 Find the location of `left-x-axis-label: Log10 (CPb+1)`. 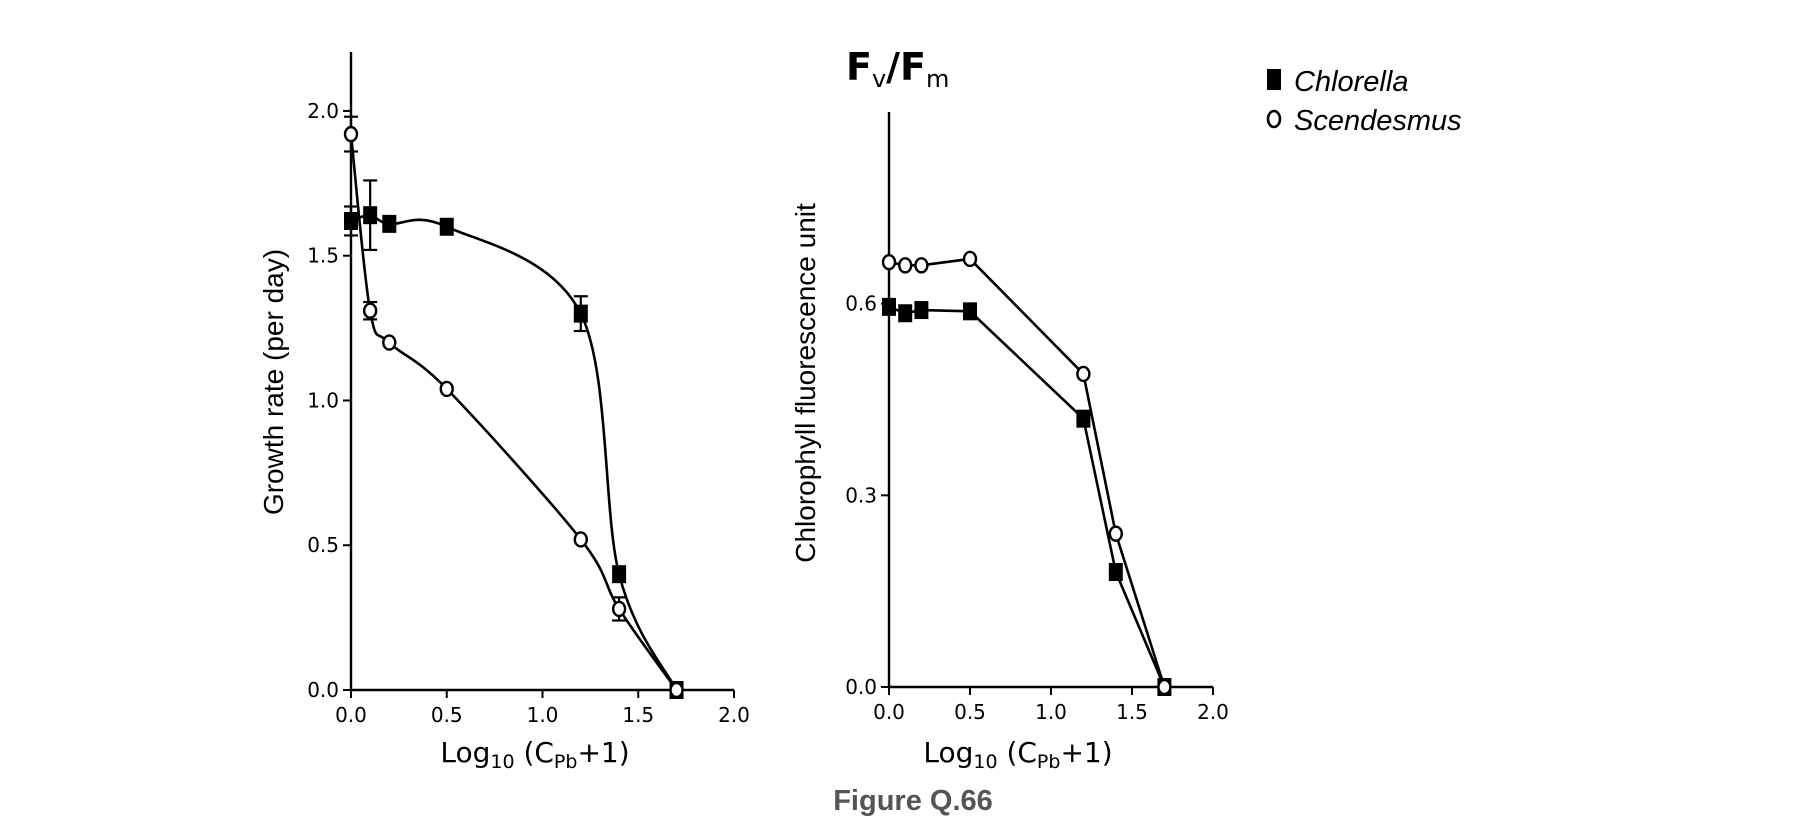

left-x-axis-label: Log10 (CPb+1) is located at coordinates (534, 754).